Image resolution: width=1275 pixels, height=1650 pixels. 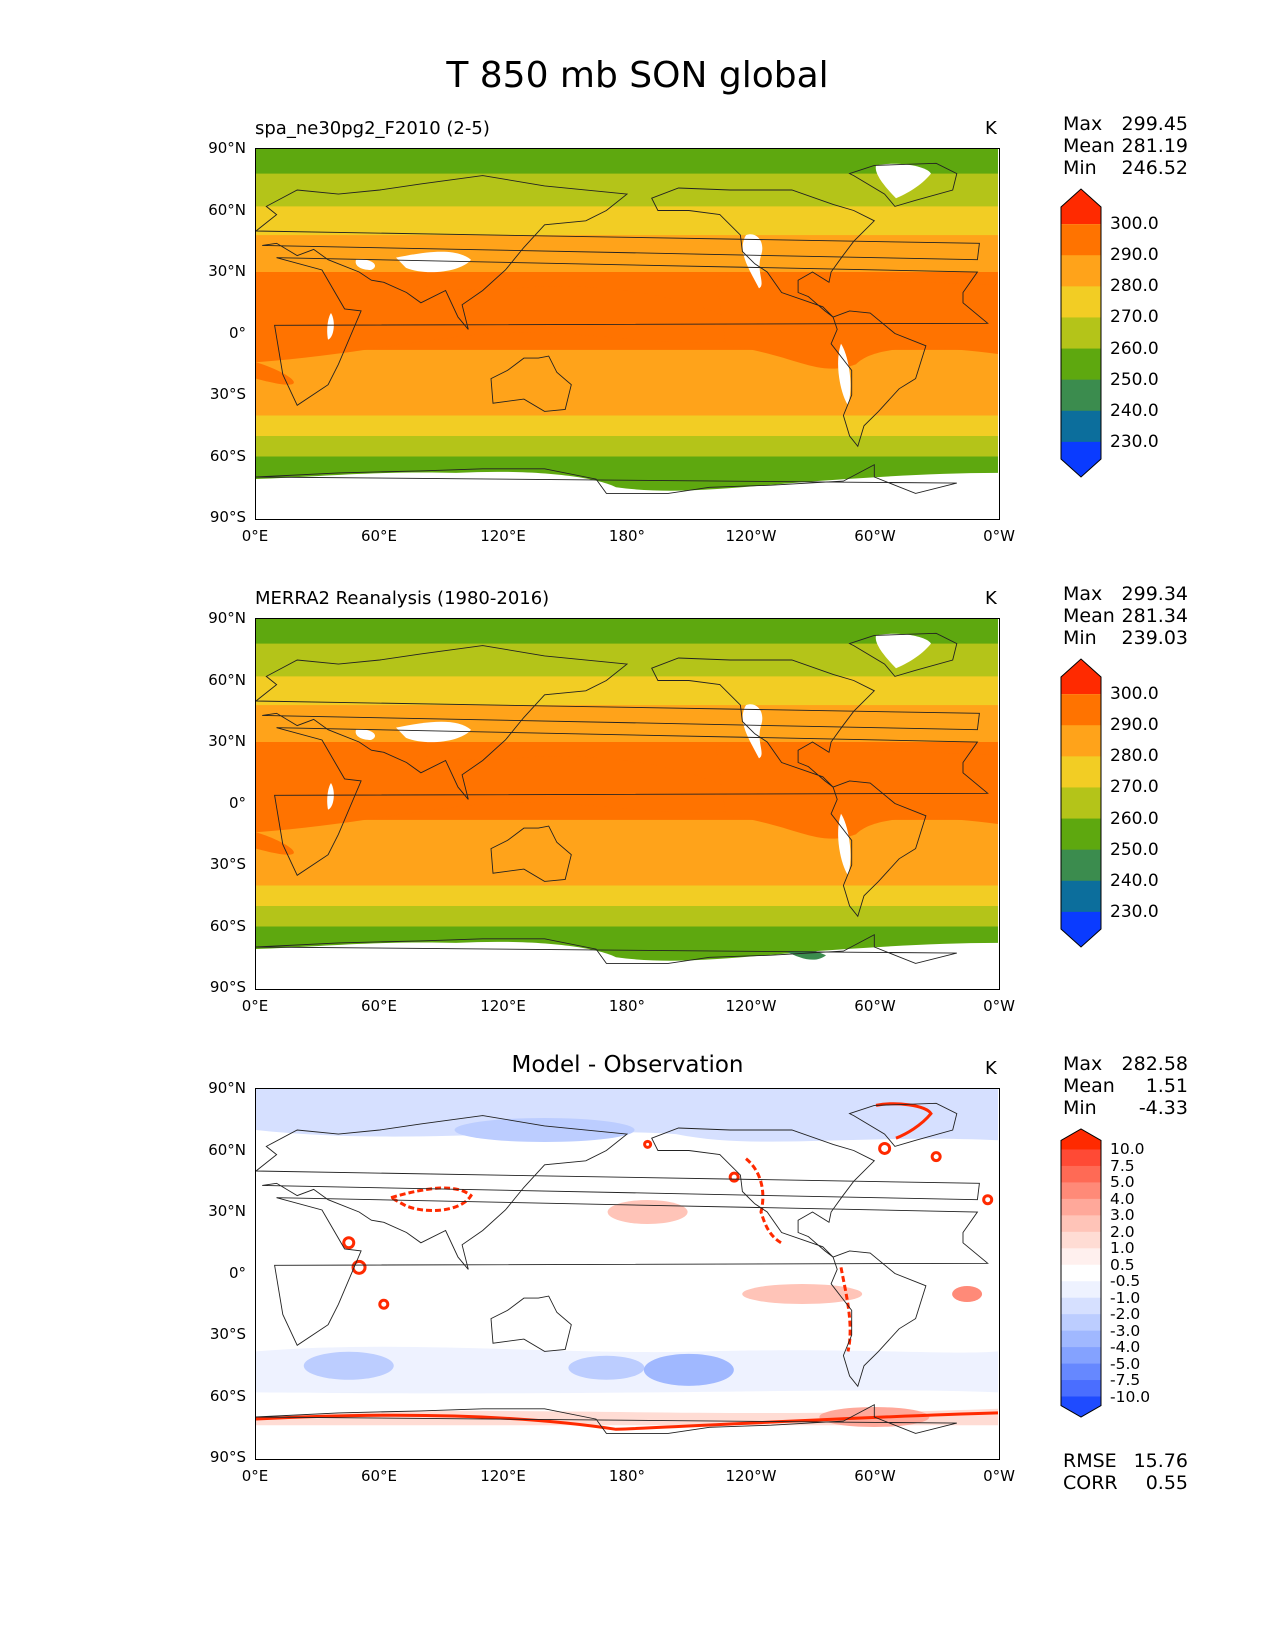 I want to click on greenland-mask, so click(x=903, y=181).